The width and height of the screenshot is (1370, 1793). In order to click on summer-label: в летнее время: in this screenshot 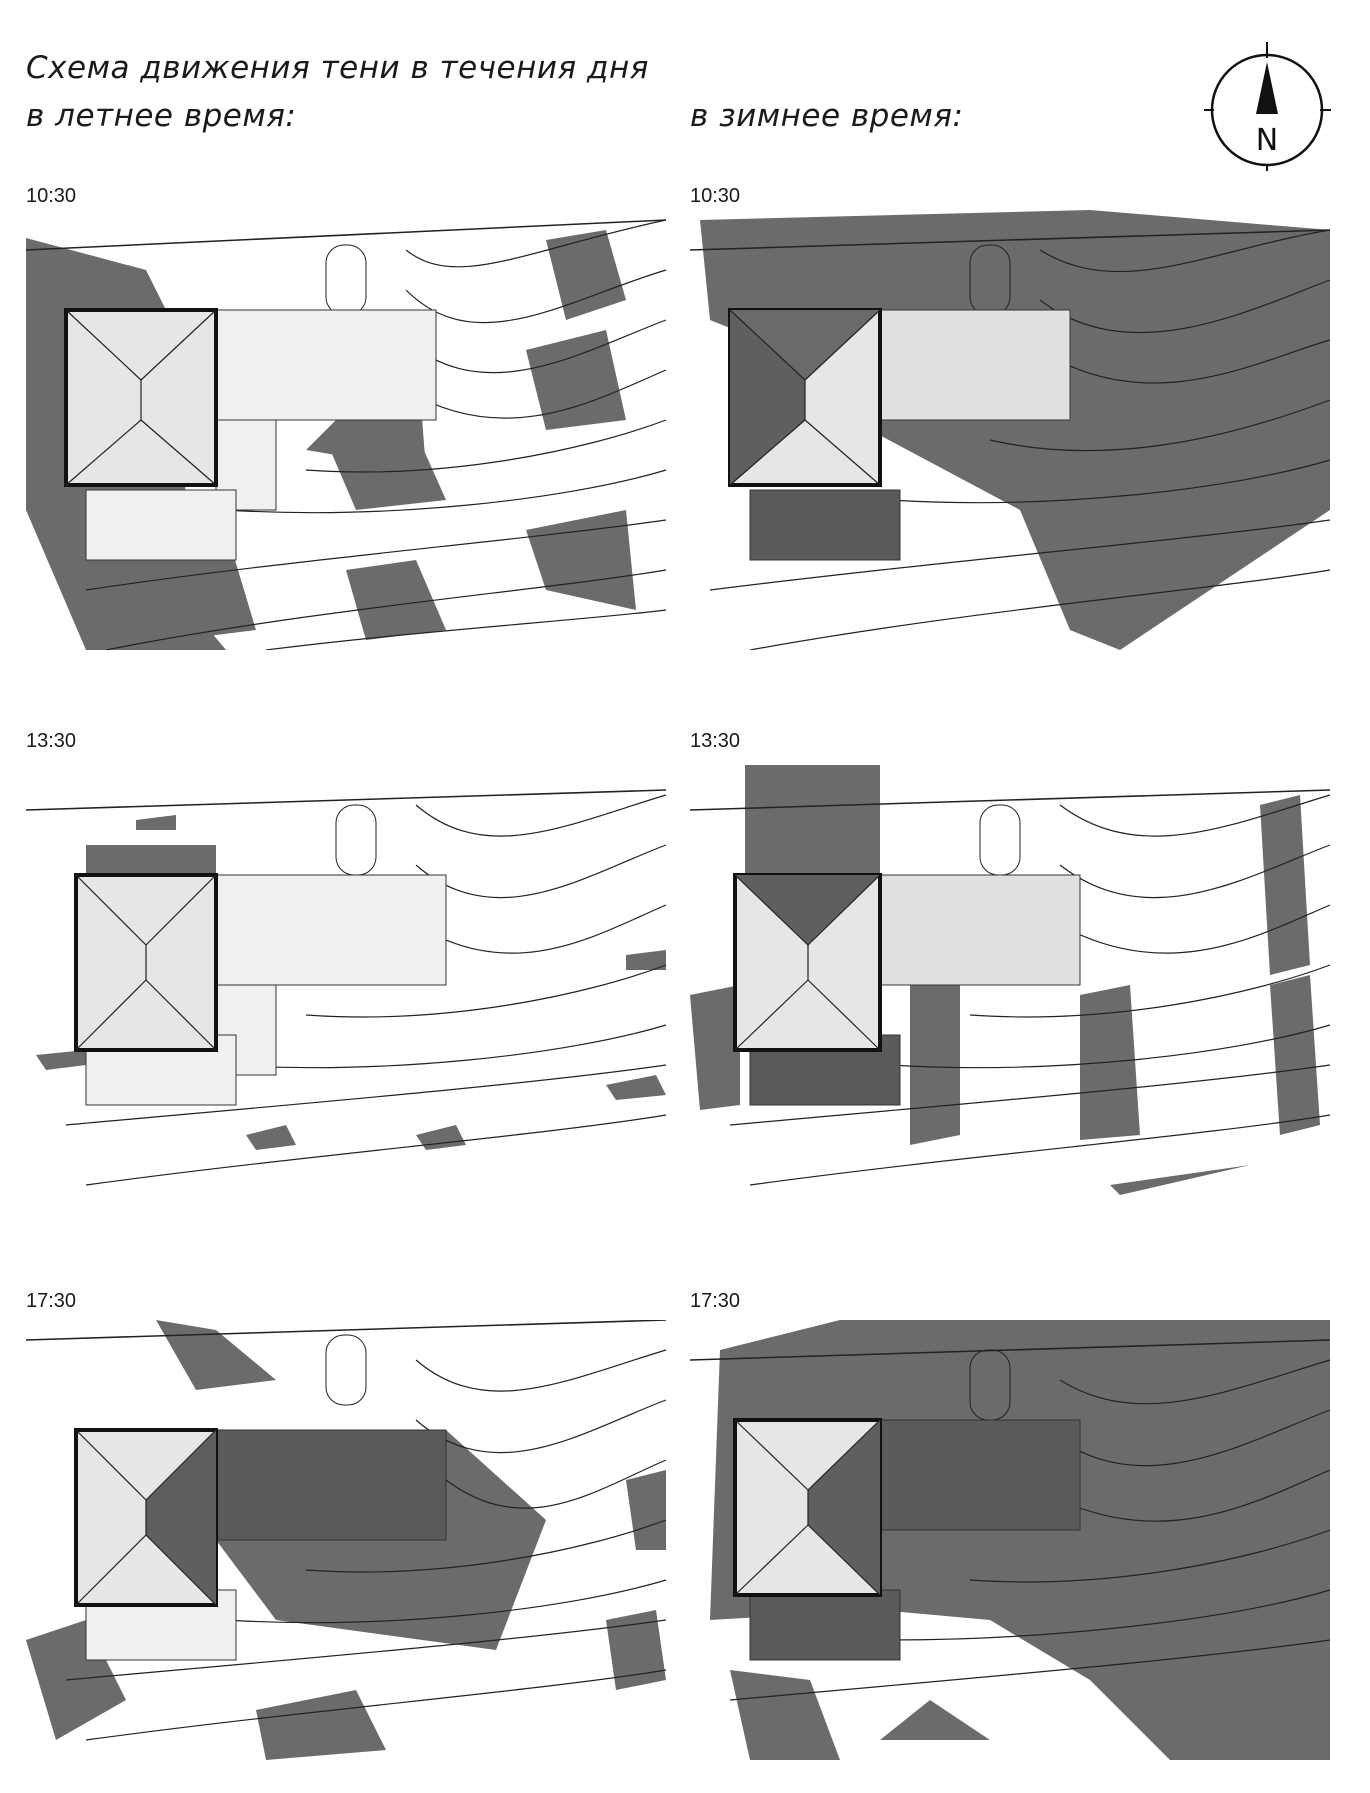, I will do `click(161, 116)`.